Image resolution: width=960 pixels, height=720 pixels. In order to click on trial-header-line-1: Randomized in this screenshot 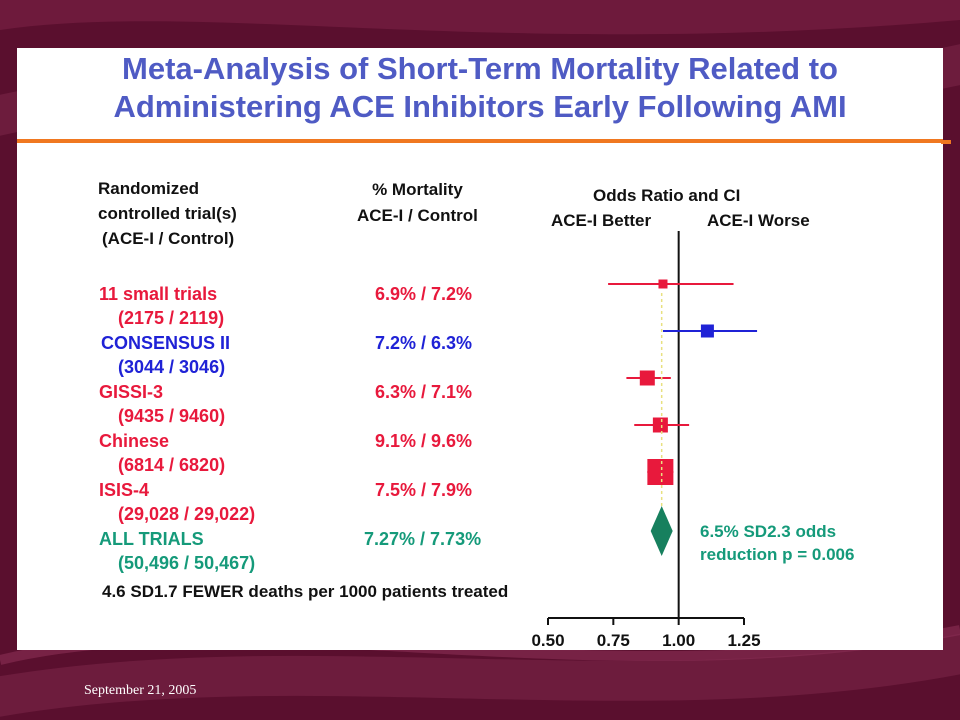, I will do `click(149, 188)`.